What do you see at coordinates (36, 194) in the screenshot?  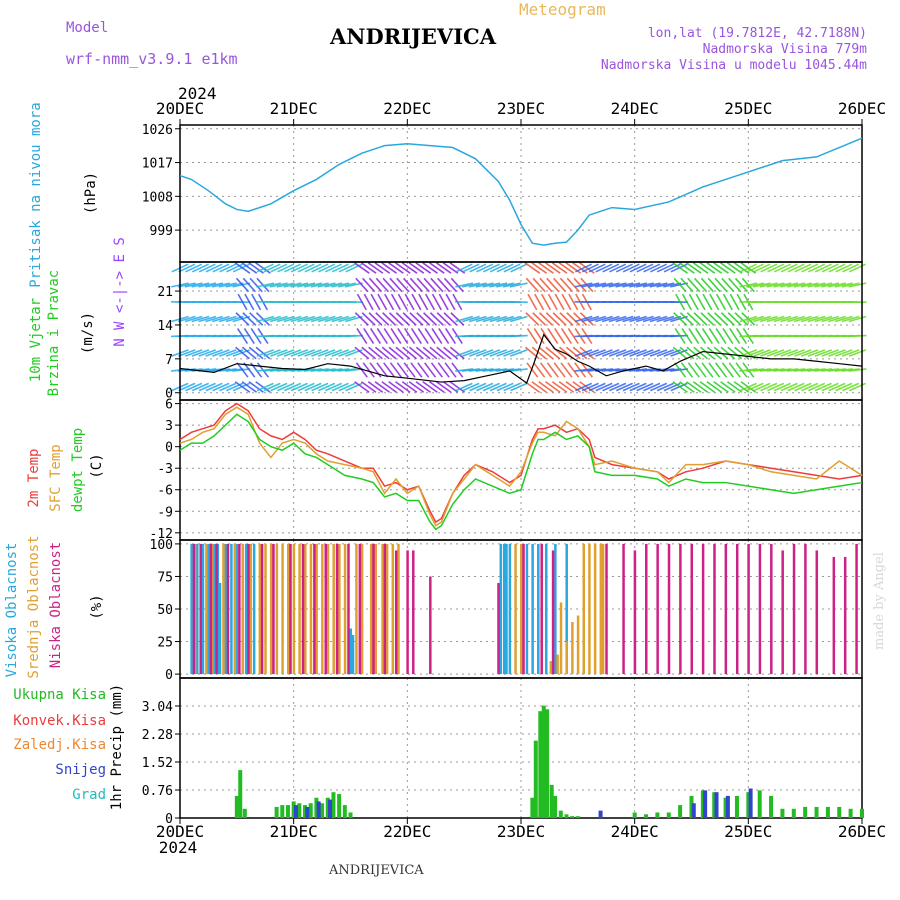 I see `pressure-ylabel: Pritisak na nivou mora` at bounding box center [36, 194].